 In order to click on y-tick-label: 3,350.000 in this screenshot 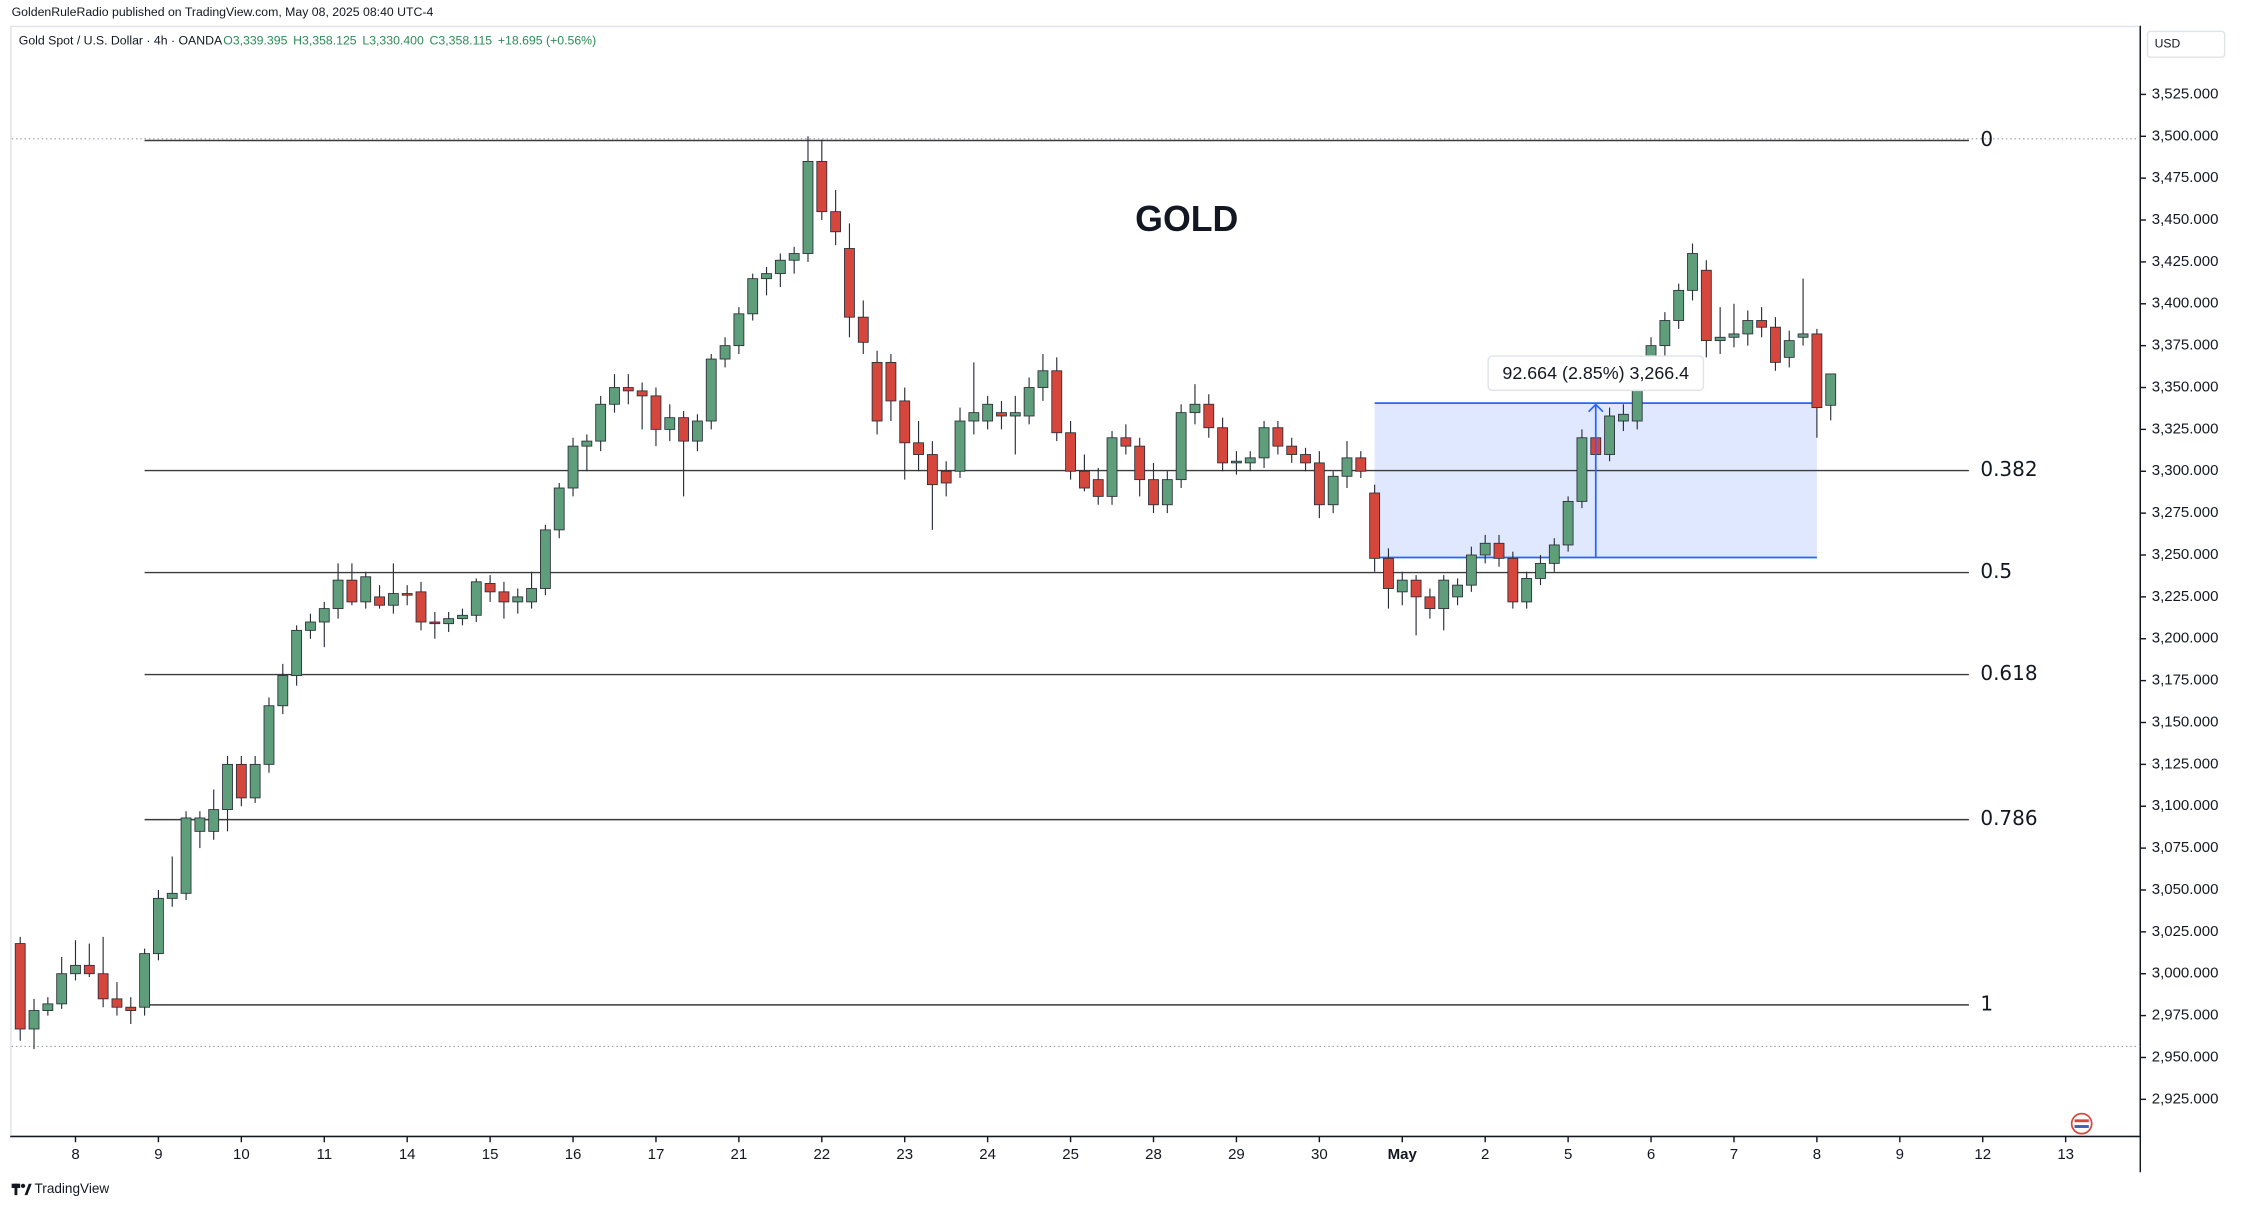, I will do `click(2185, 386)`.